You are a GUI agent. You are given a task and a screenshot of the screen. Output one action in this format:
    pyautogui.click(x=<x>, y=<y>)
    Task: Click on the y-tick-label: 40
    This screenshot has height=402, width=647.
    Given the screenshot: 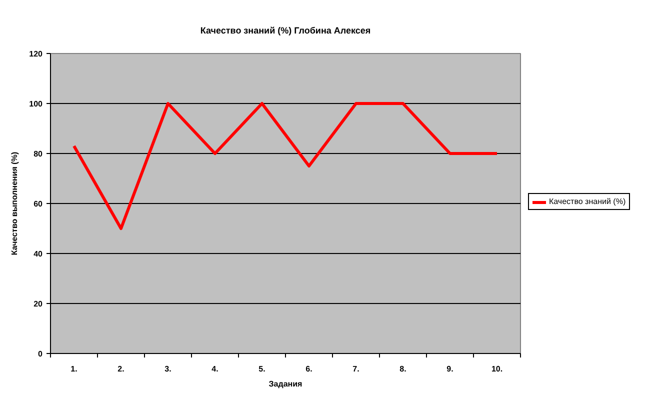 What is the action you would take?
    pyautogui.click(x=39, y=254)
    